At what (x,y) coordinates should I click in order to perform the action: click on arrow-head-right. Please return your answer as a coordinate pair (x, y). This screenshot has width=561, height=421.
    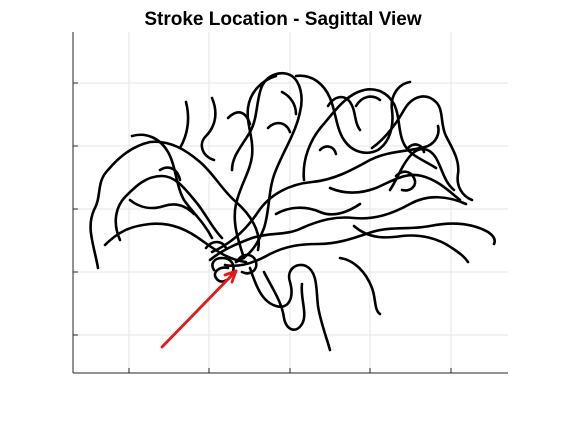
    Looking at the image, I should click on (234, 276).